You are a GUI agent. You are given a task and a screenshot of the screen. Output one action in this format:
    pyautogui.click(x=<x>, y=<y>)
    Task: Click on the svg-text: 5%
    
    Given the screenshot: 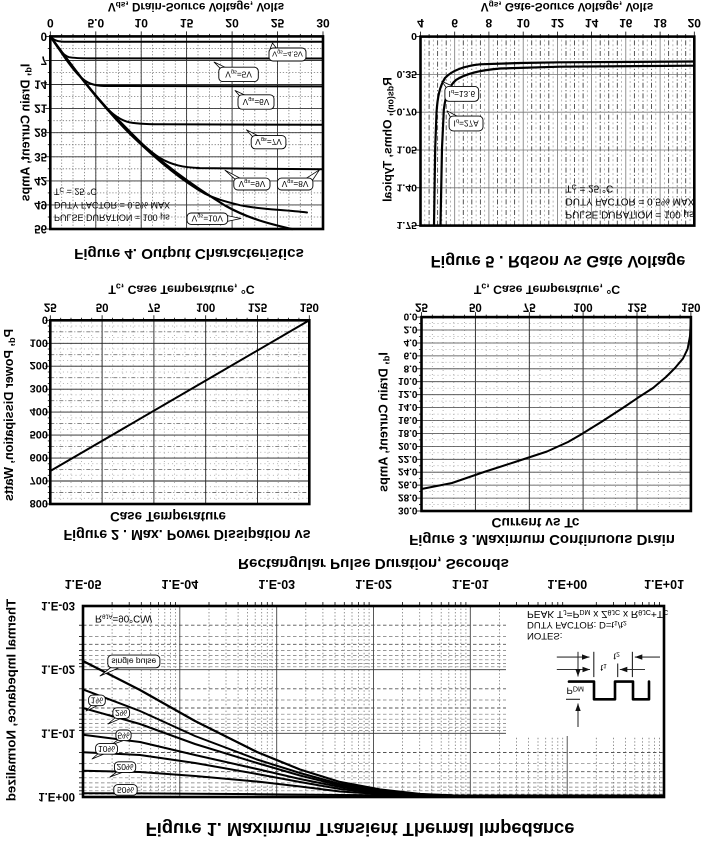 What is the action you would take?
    pyautogui.click(x=123, y=735)
    